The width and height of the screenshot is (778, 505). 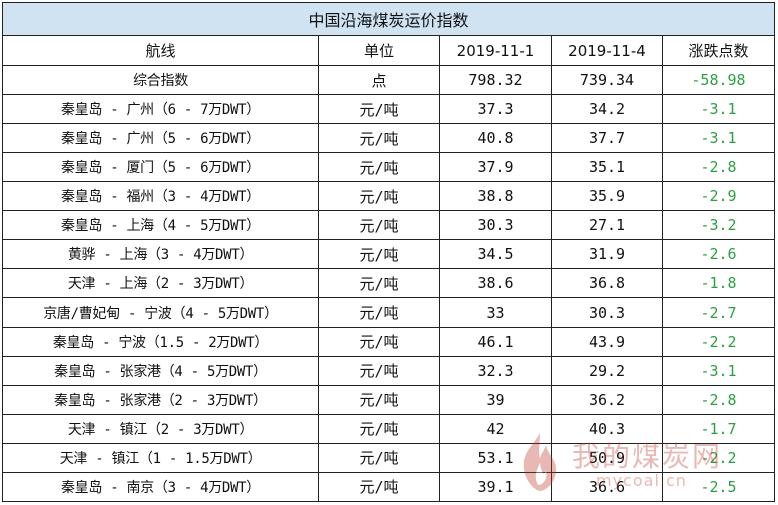 I want to click on column-header-route: 航线, so click(x=160, y=51).